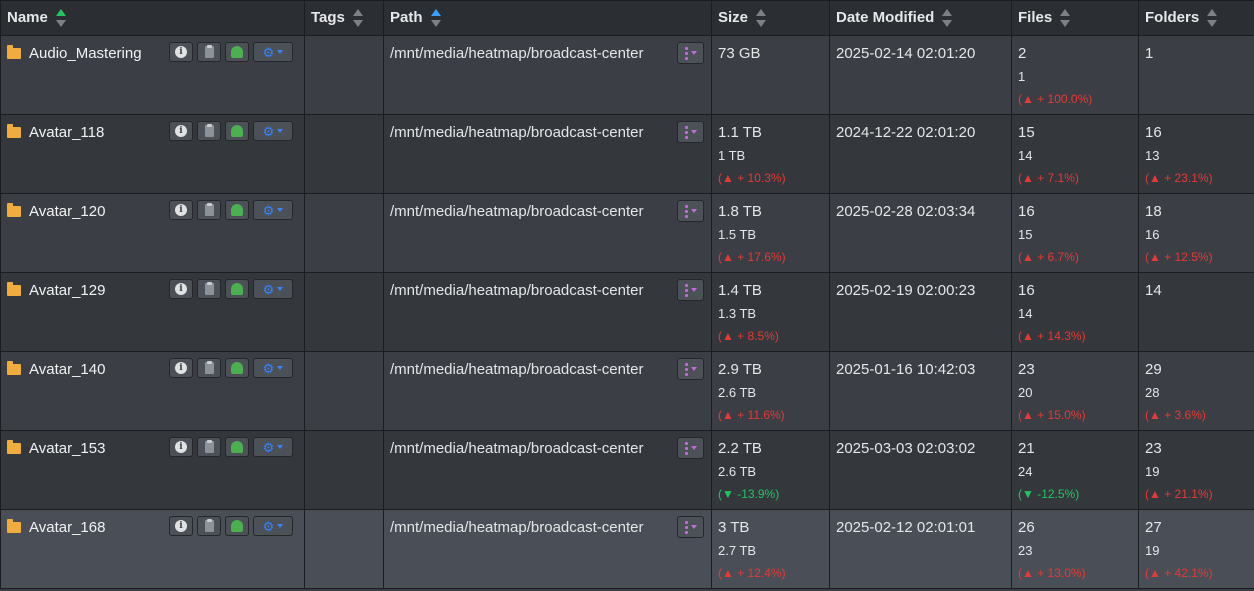  I want to click on date-cell: 2025-01-16 10:42:03, so click(920, 391).